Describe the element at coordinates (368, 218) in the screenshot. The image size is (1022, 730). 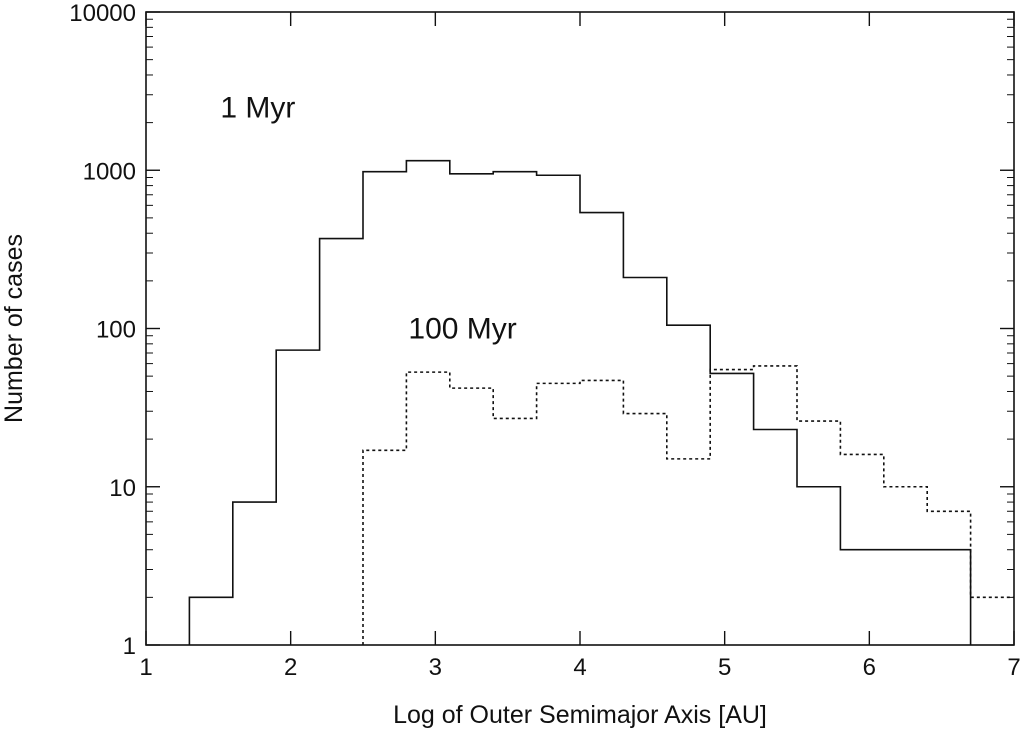
I see `annotation-layer: 1 Myr 100 Myr` at that location.